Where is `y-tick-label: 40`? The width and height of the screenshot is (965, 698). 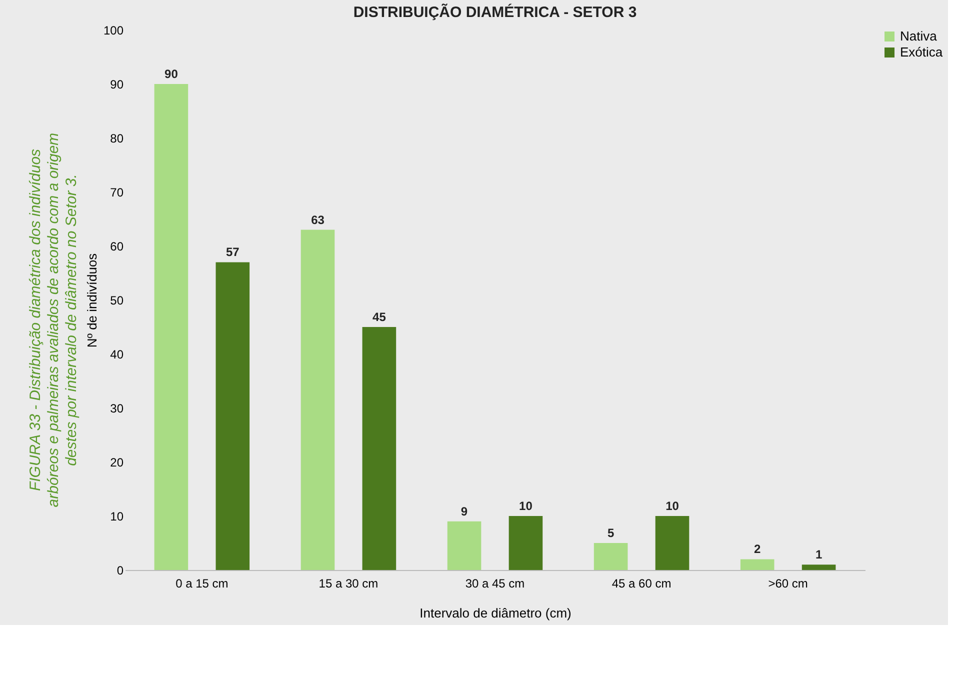 y-tick-label: 40 is located at coordinates (117, 355).